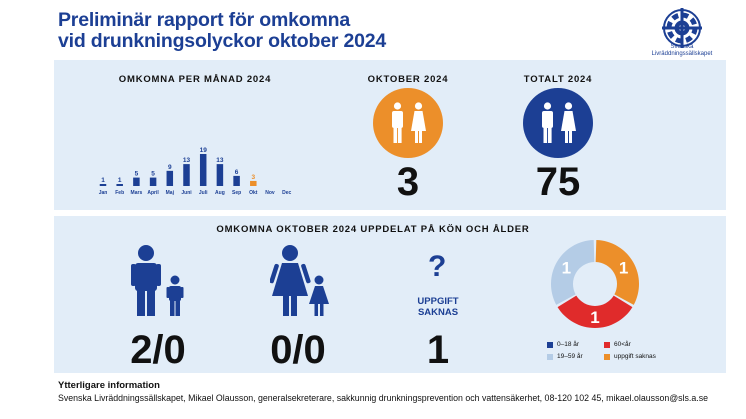 Image resolution: width=746 pixels, height=419 pixels. Describe the element at coordinates (119, 185) in the screenshot. I see `bar-feb` at that location.